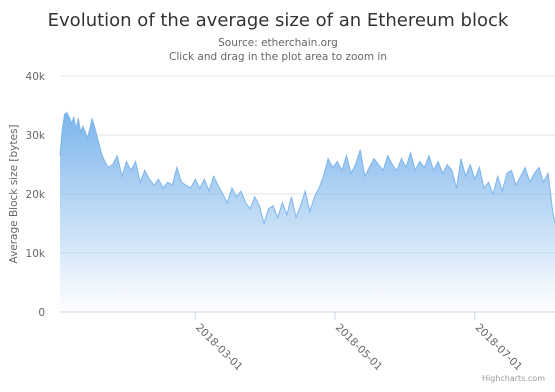 The width and height of the screenshot is (555, 392). I want to click on x-tick-label: 2018-03-01, so click(219, 348).